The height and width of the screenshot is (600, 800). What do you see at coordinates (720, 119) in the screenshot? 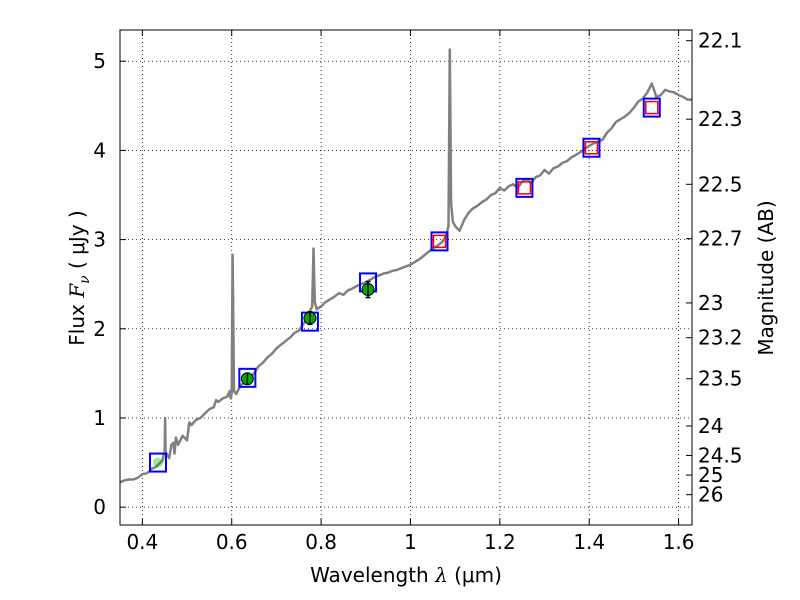
I see `y2-tick-label: 22.3` at bounding box center [720, 119].